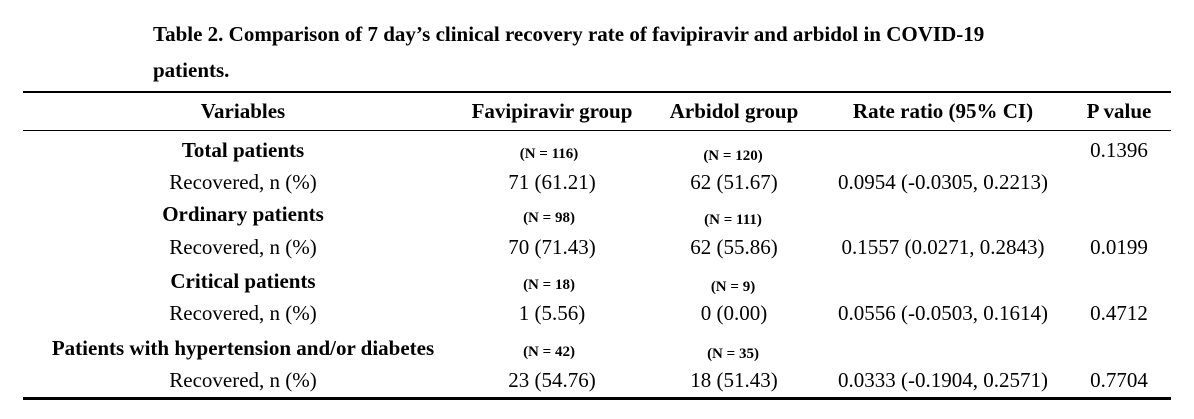  Describe the element at coordinates (1119, 380) in the screenshot. I see `row-p-value-hypertension-diabetes-recovered: 0.7704` at that location.